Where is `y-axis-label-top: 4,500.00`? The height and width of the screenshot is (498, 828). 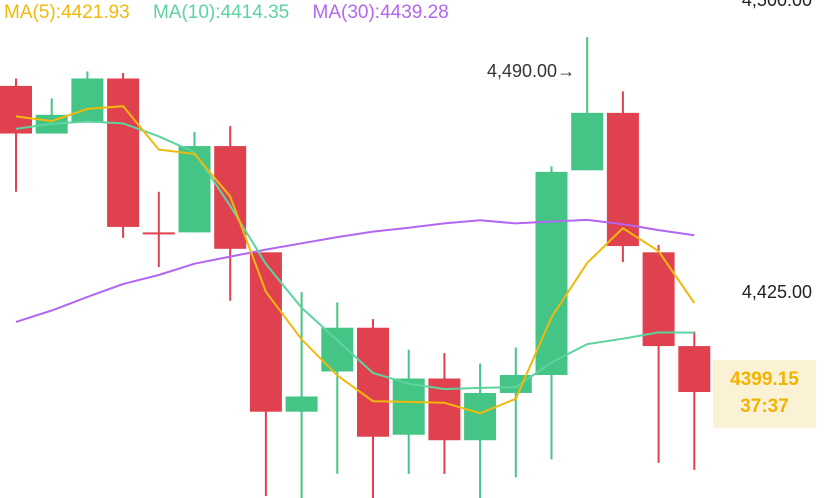 y-axis-label-top: 4,500.00 is located at coordinates (776, 5).